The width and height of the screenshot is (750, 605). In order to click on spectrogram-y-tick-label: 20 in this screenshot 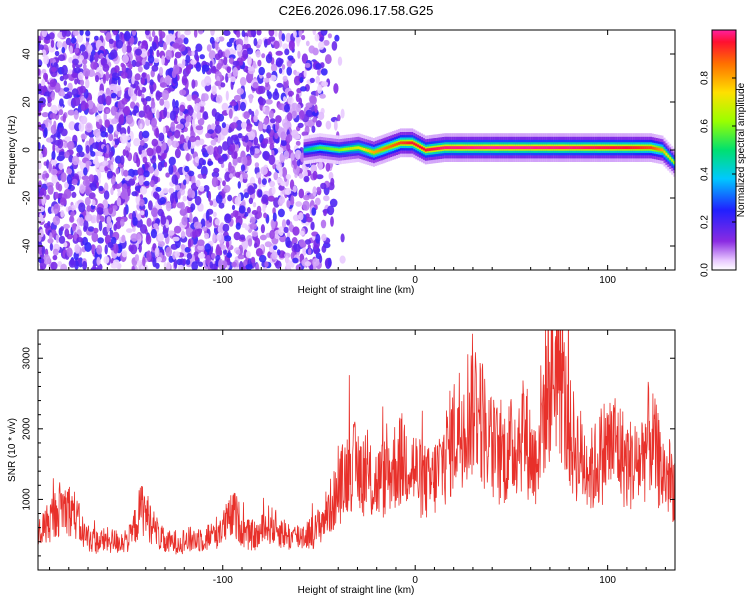, I will do `click(27, 102)`.